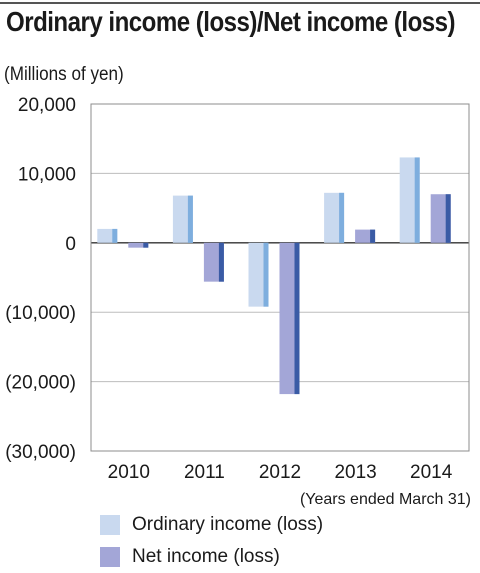  I want to click on x-tick-label: 2011, so click(204, 472).